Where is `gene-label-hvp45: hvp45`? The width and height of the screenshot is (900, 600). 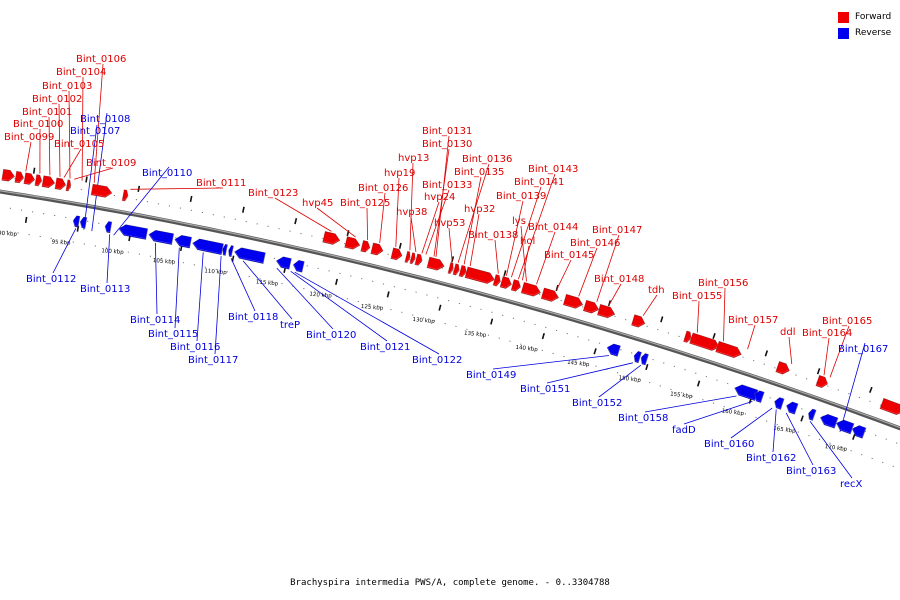
gene-label-hvp45: hvp45 is located at coordinates (317, 203).